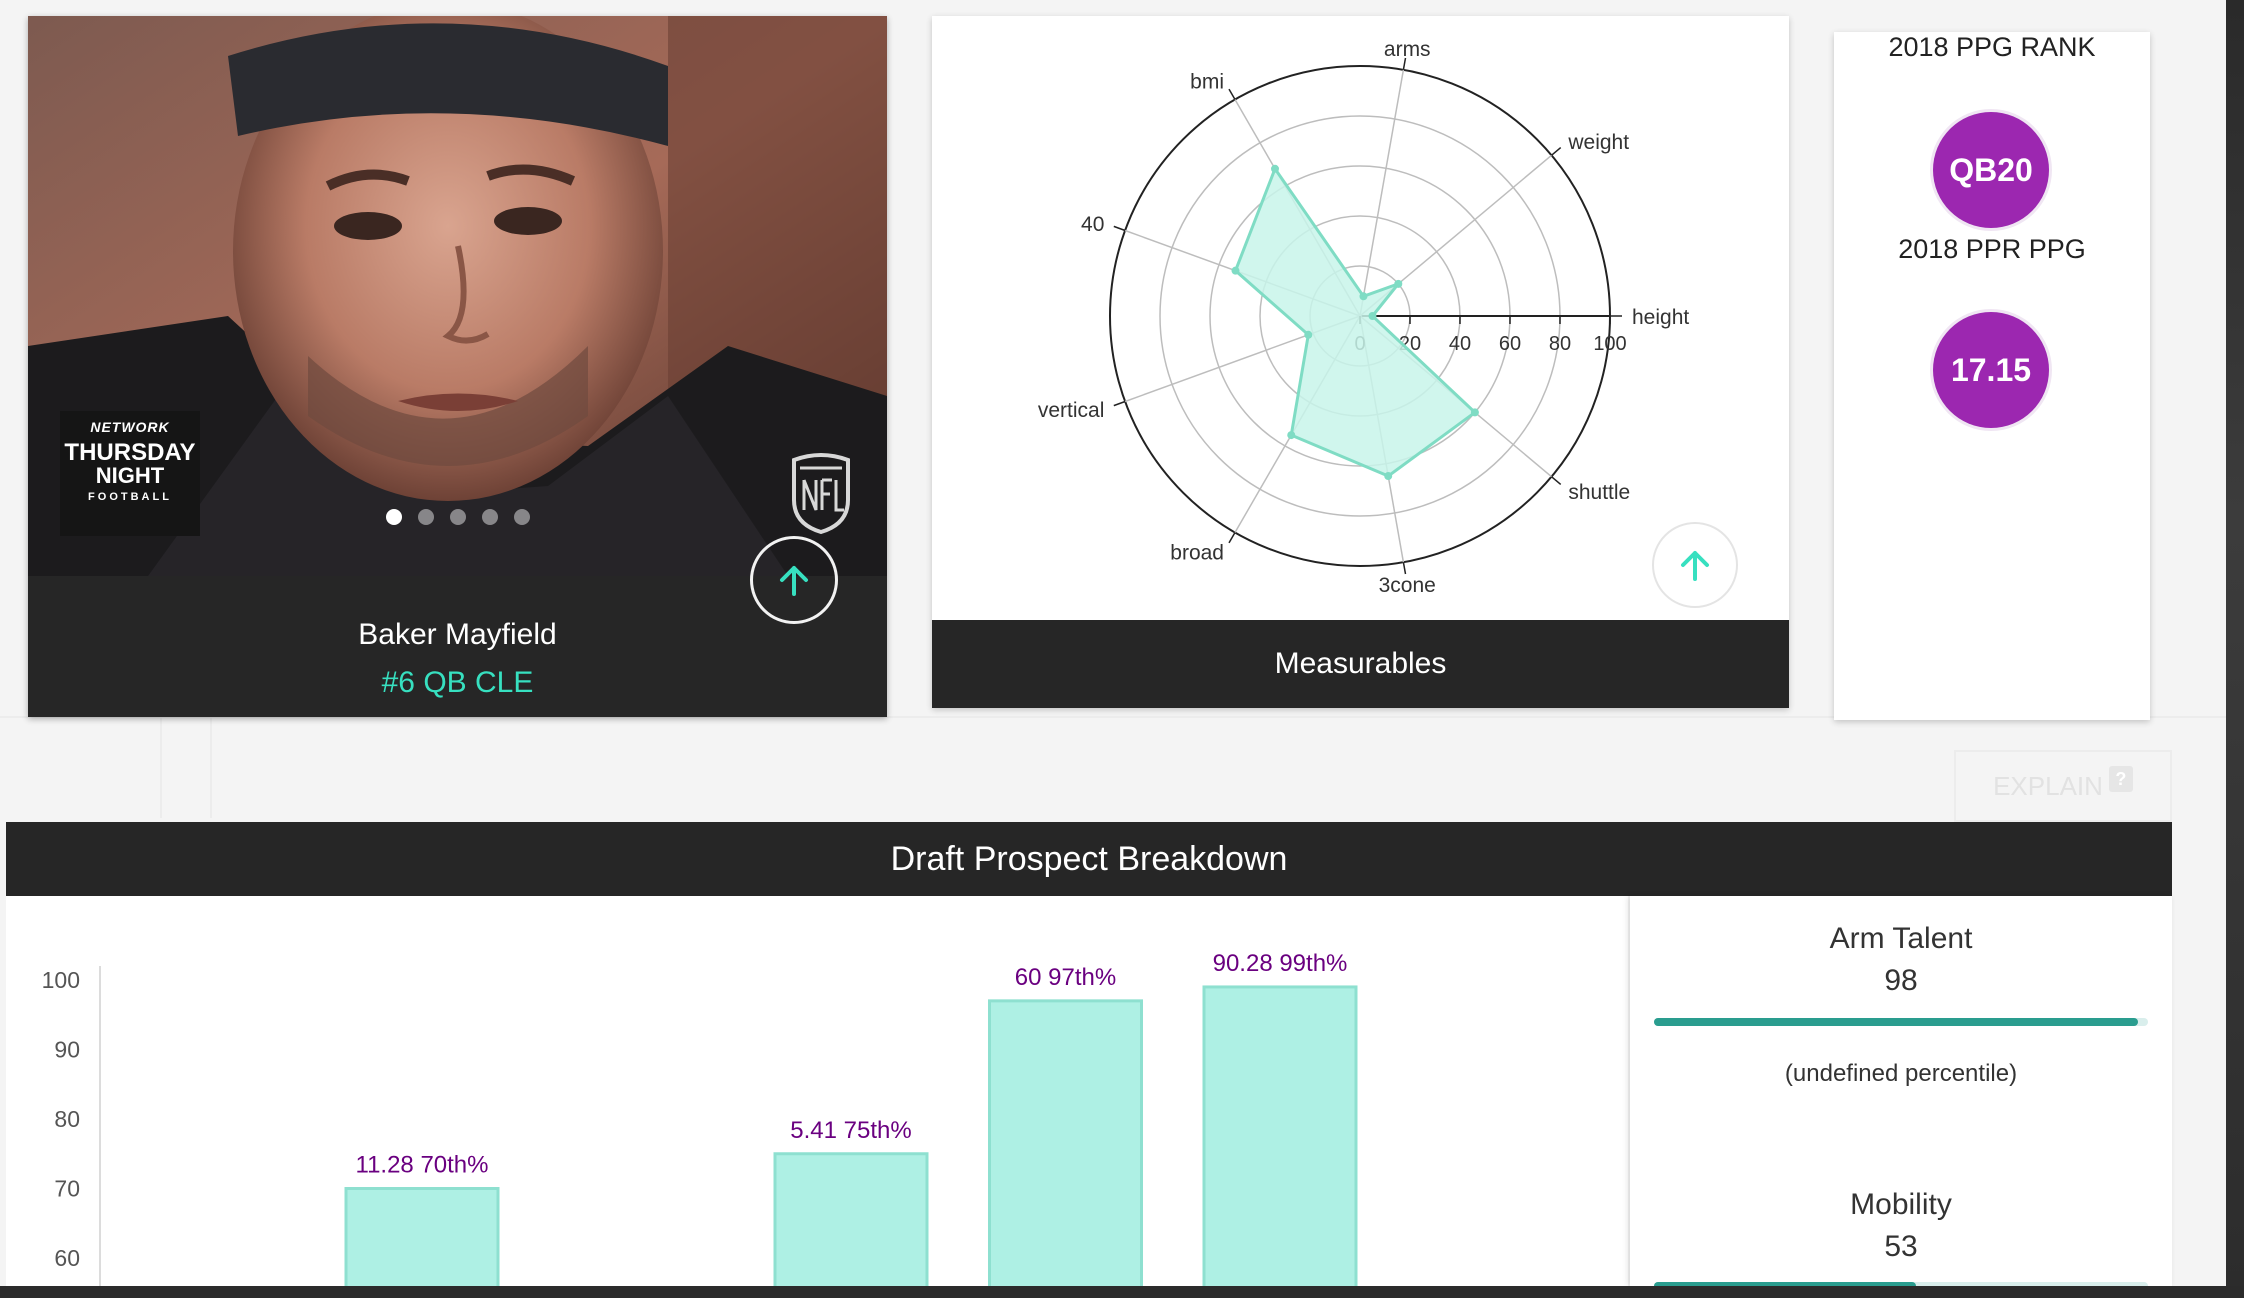 The height and width of the screenshot is (1298, 2244). I want to click on network-logo-line: NETWORK, so click(130, 427).